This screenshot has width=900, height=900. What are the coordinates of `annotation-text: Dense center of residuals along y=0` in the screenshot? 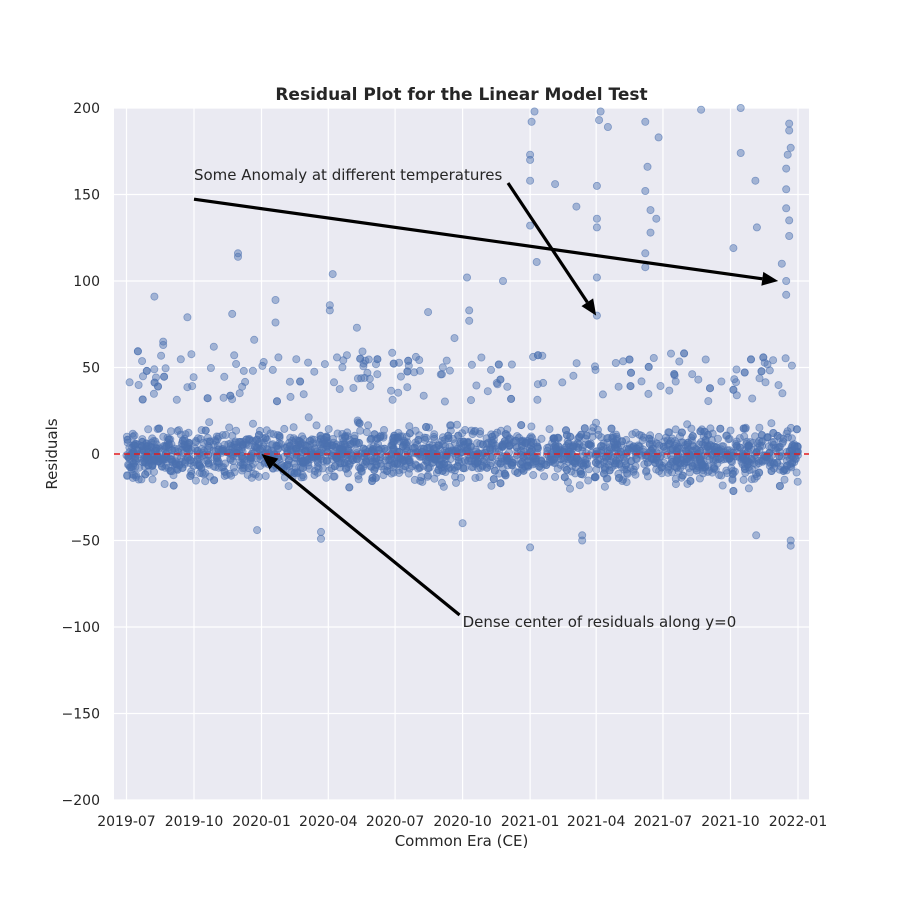 It's located at (600, 622).